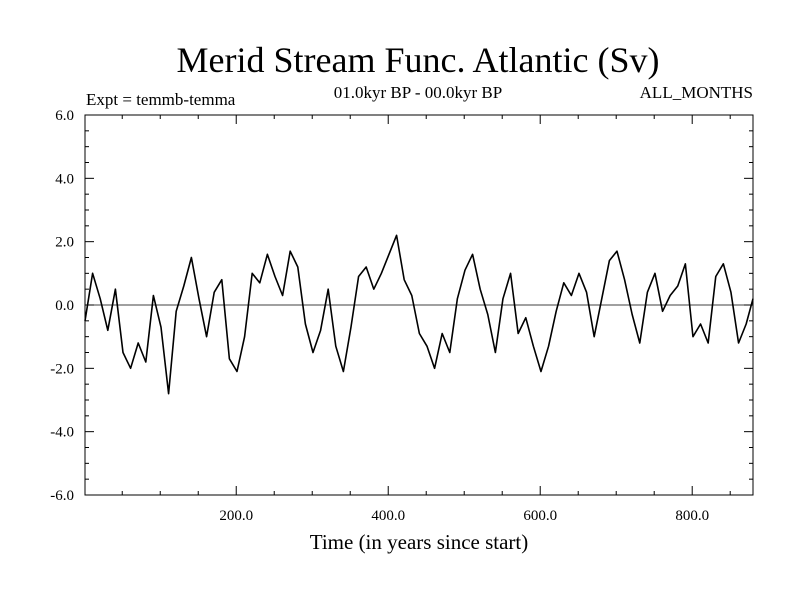 The width and height of the screenshot is (800, 600). Describe the element at coordinates (540, 516) in the screenshot. I see `x-tick-label: 600.0` at that location.